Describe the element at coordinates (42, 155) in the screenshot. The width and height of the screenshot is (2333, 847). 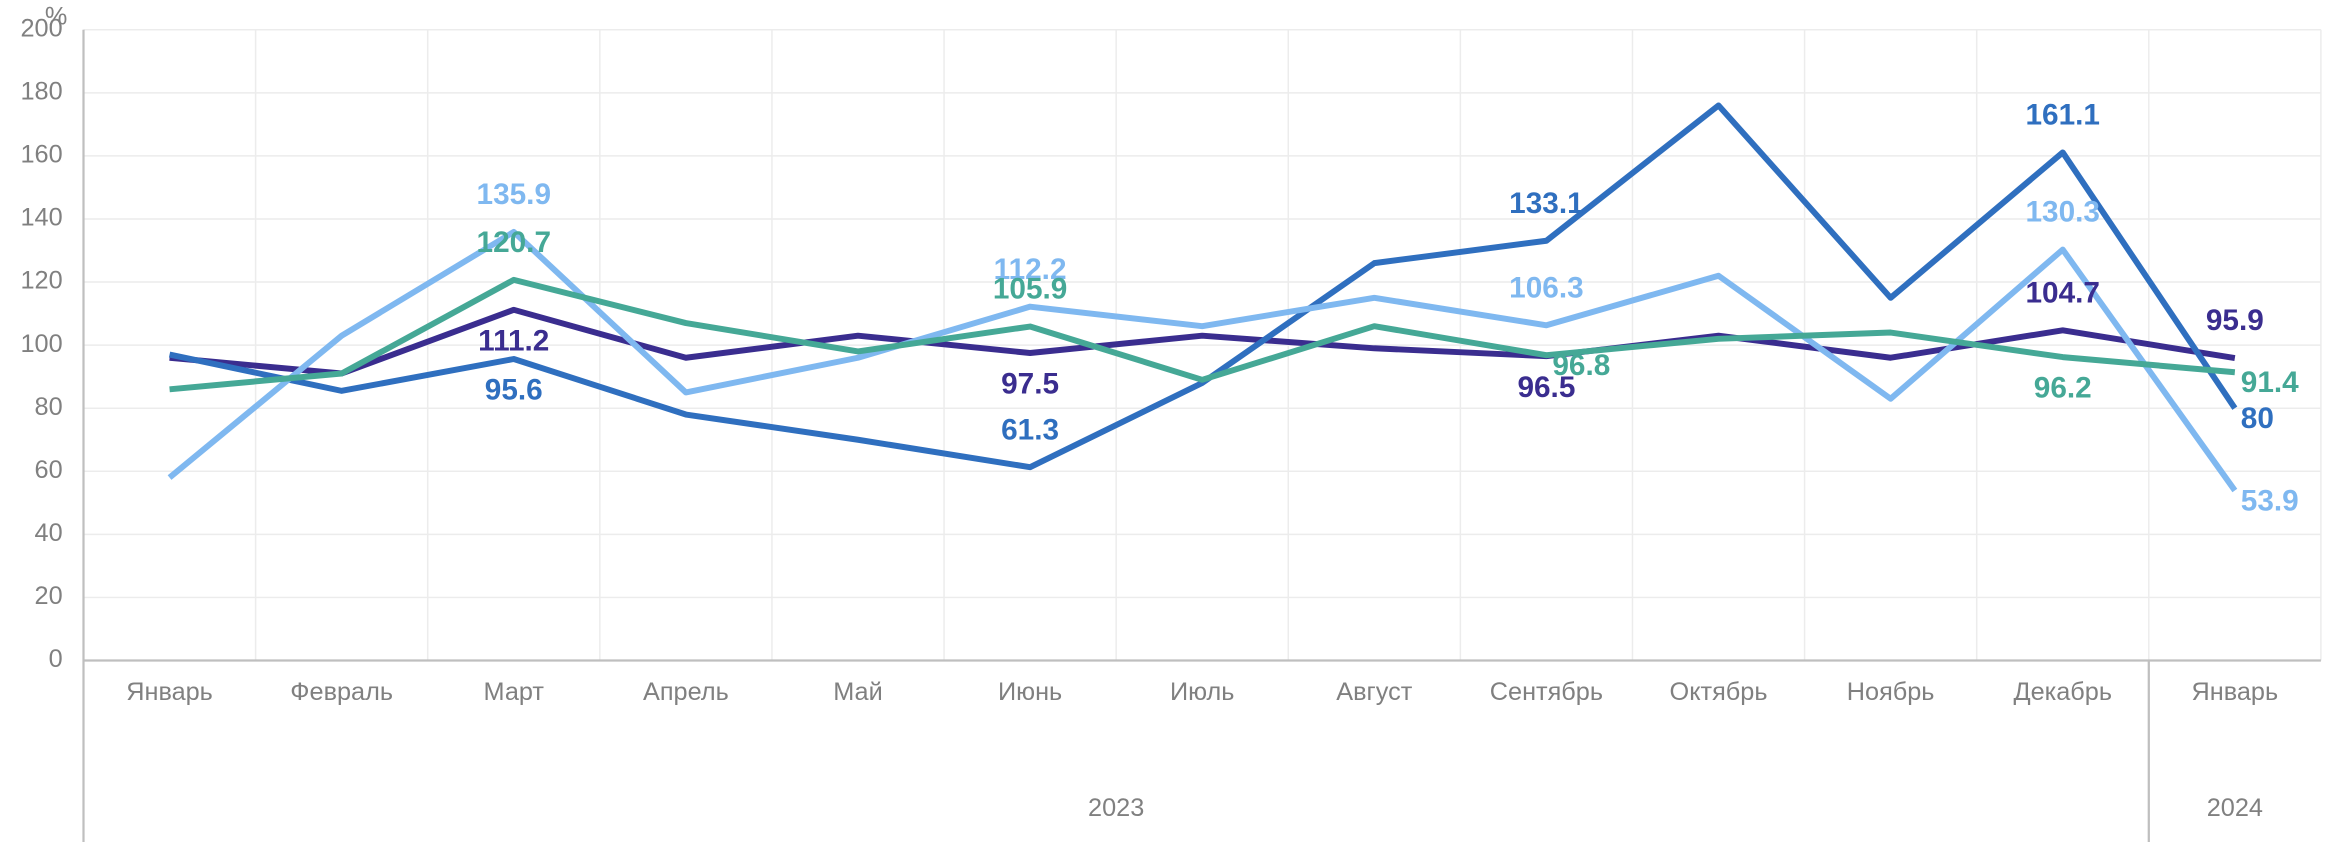
I see `y-tick-label: 160` at that location.